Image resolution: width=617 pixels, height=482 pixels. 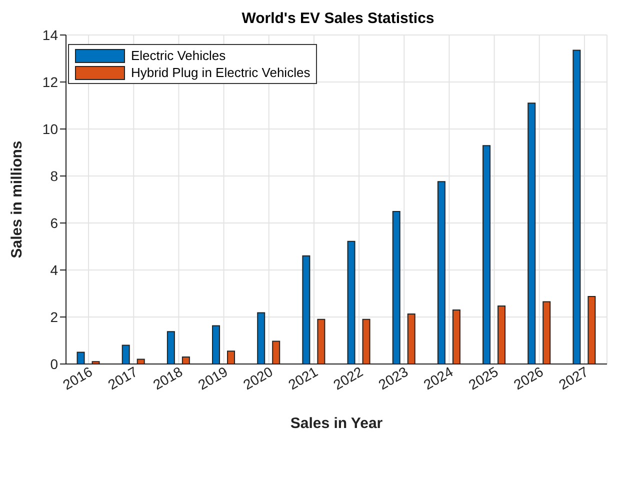 I want to click on x-axis-title: Sales in Year, so click(x=336, y=423).